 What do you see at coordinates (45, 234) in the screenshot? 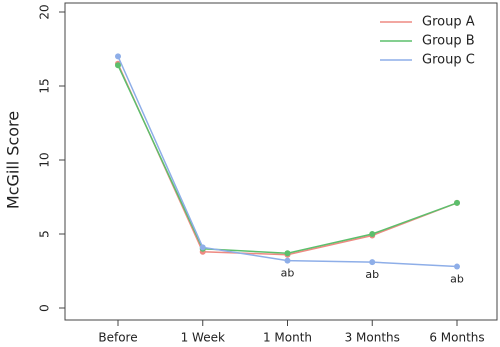
I see `y-tick-label: 5` at bounding box center [45, 234].